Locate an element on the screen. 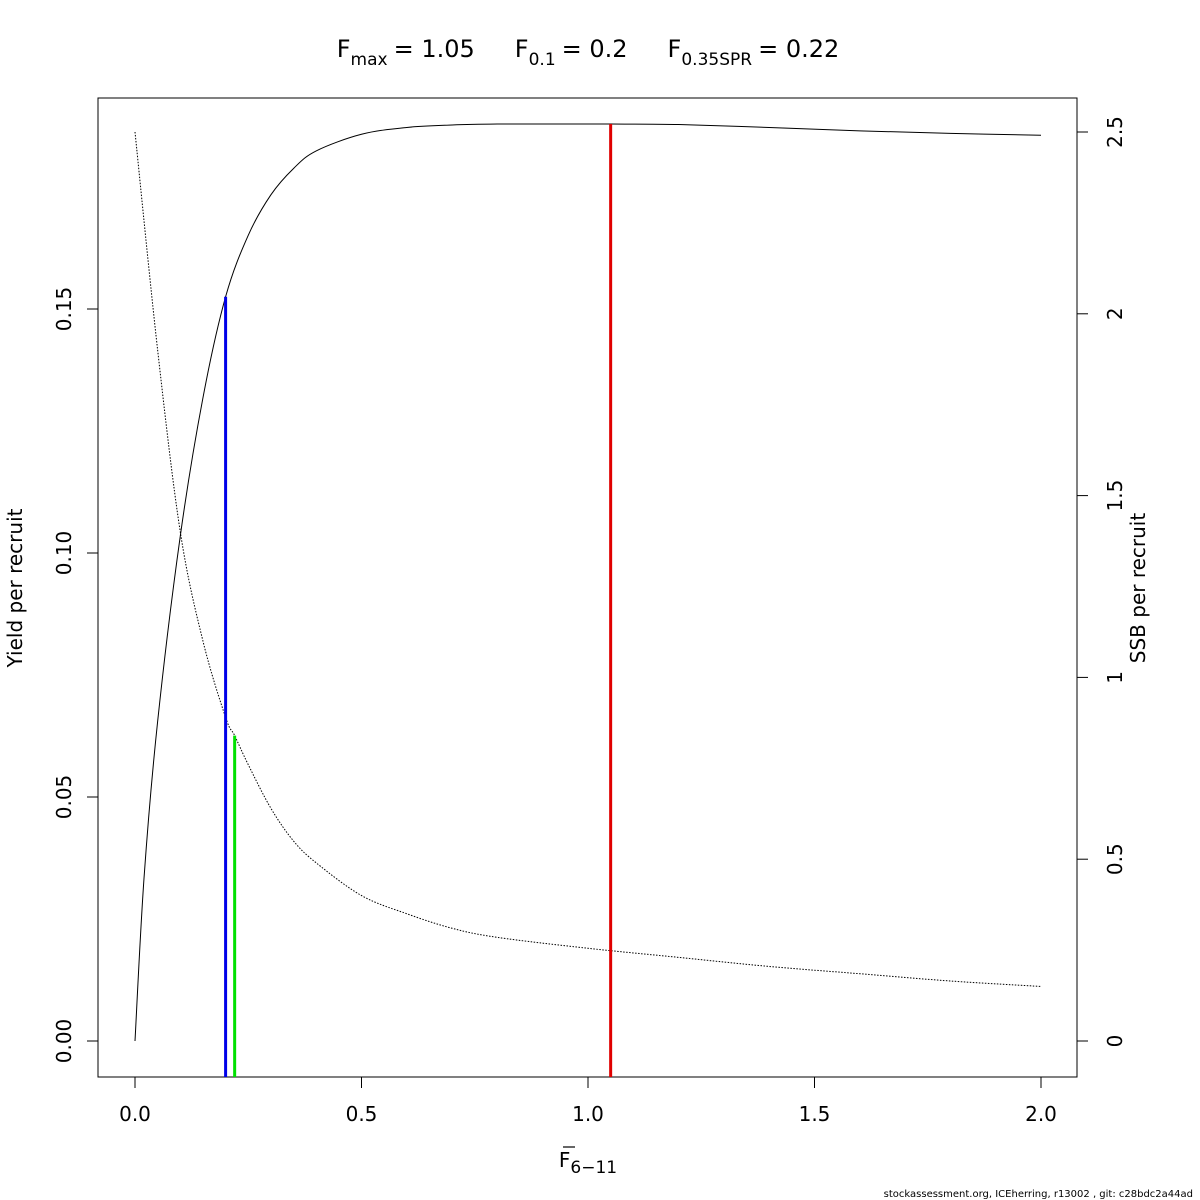 The image size is (1200, 1200). title-fspr-sub: 0.35SPR is located at coordinates (716, 60).